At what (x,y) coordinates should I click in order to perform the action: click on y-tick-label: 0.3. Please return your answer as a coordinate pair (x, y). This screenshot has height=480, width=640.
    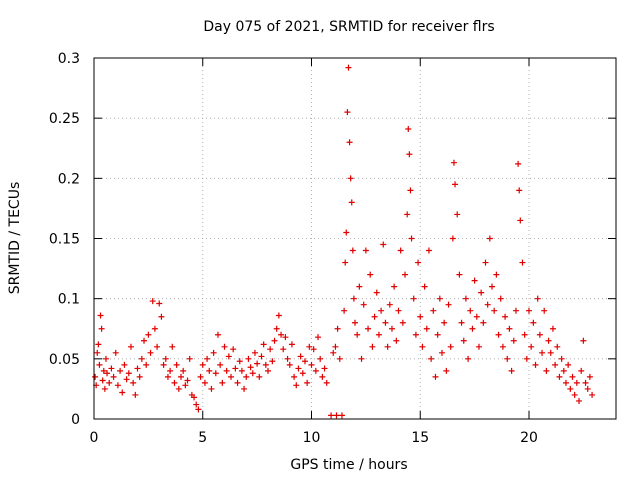
    Looking at the image, I should click on (69, 59).